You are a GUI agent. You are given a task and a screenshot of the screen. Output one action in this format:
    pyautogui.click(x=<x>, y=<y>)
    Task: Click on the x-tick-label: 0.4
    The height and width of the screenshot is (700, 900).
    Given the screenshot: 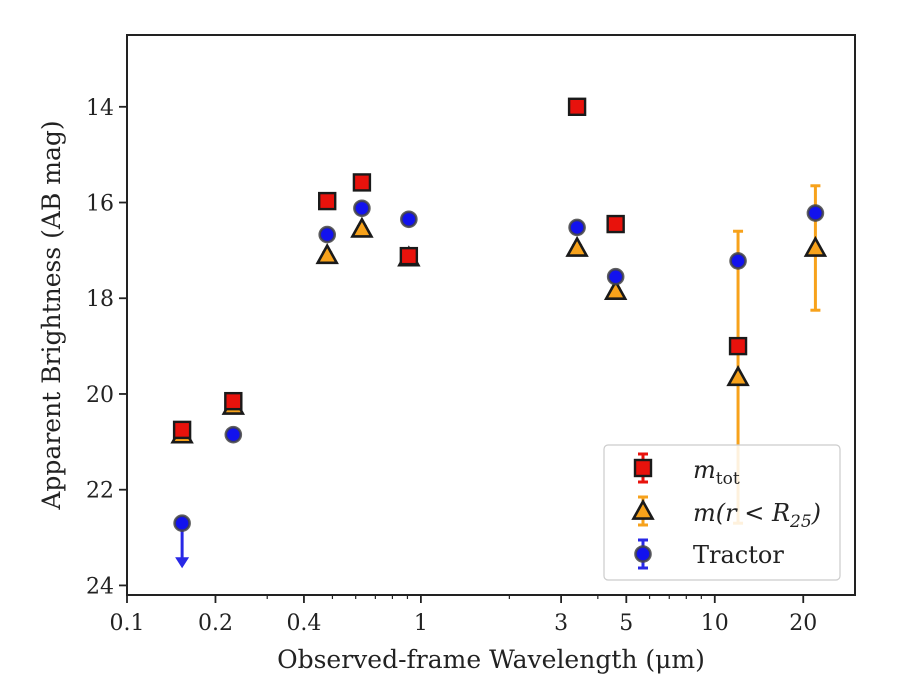 What is the action you would take?
    pyautogui.click(x=303, y=623)
    